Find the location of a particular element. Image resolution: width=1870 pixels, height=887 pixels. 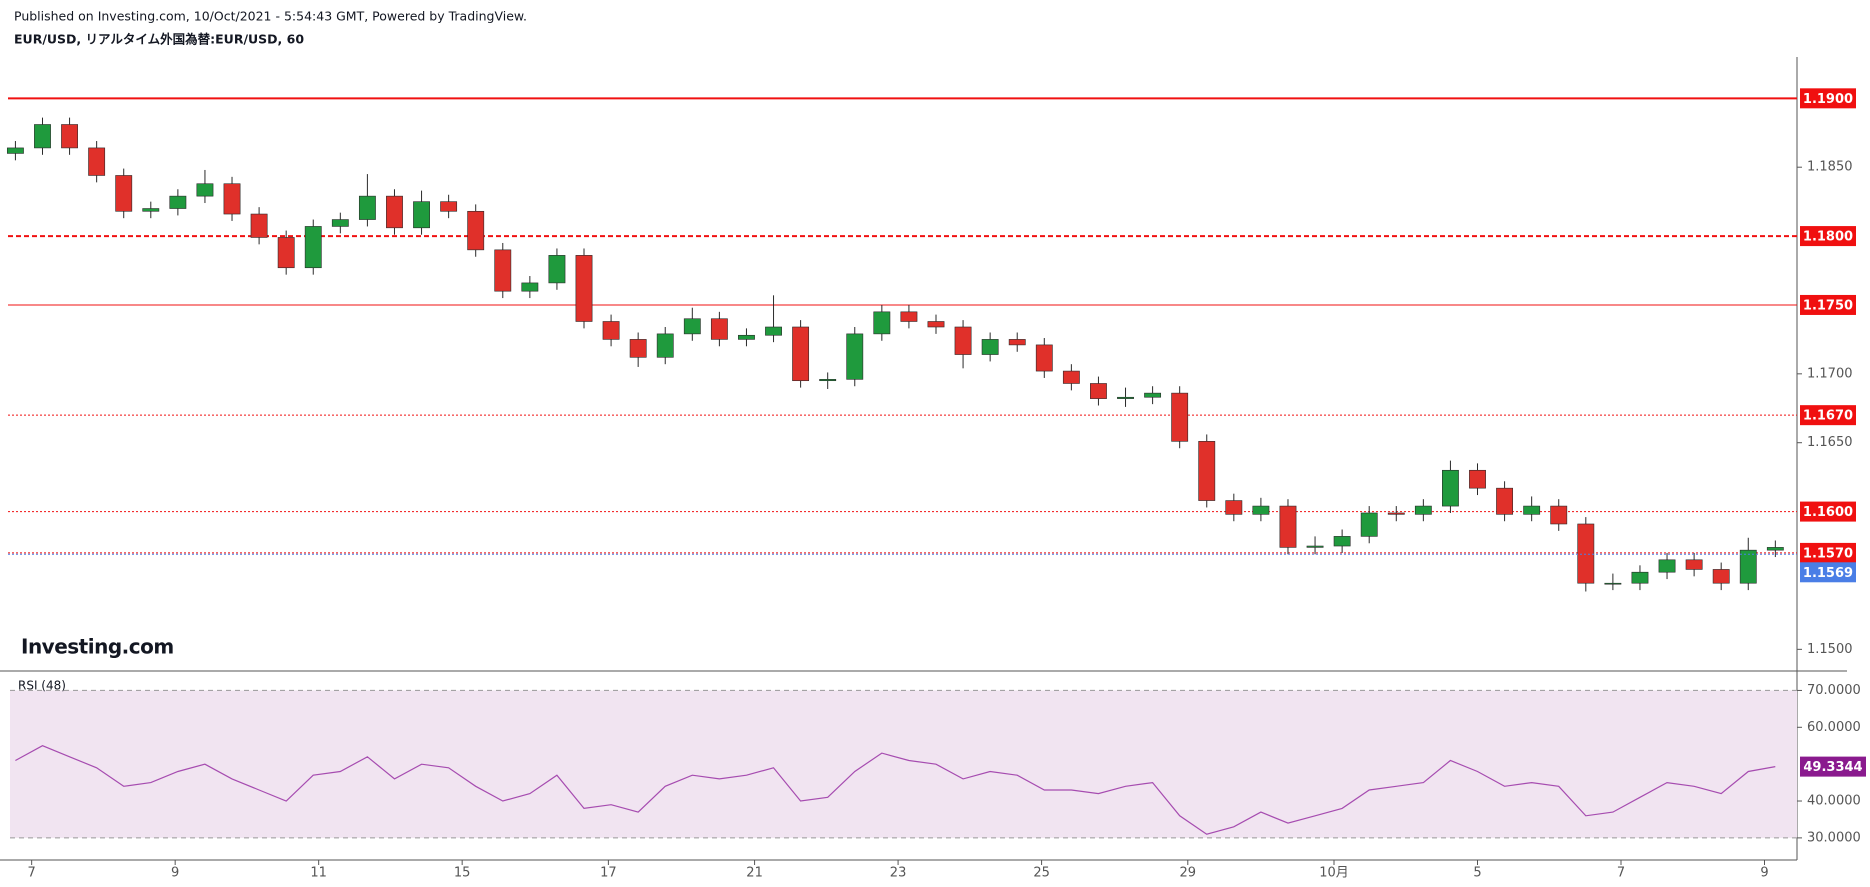

x-tick-label: 25 is located at coordinates (1041, 873).